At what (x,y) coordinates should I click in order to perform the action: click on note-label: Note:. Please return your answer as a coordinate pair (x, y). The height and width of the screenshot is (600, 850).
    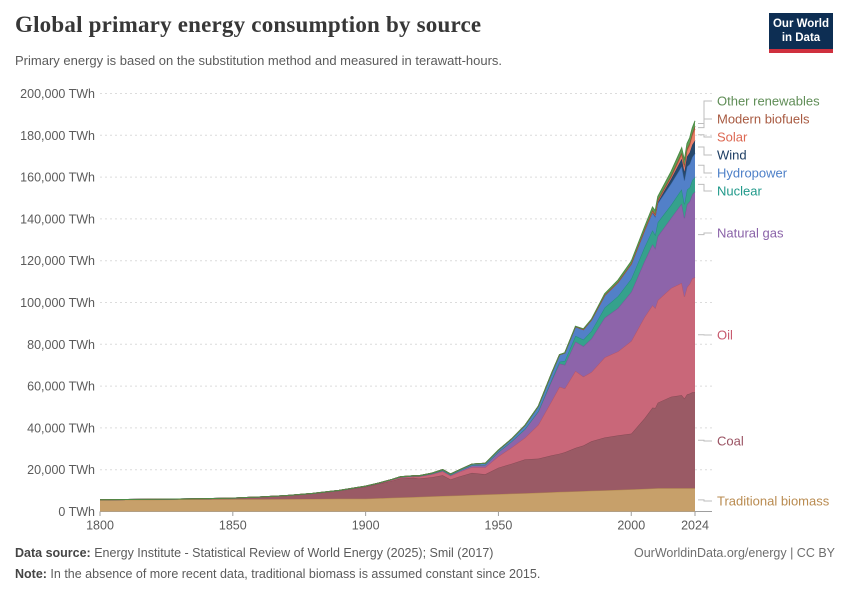
    Looking at the image, I should click on (31, 574).